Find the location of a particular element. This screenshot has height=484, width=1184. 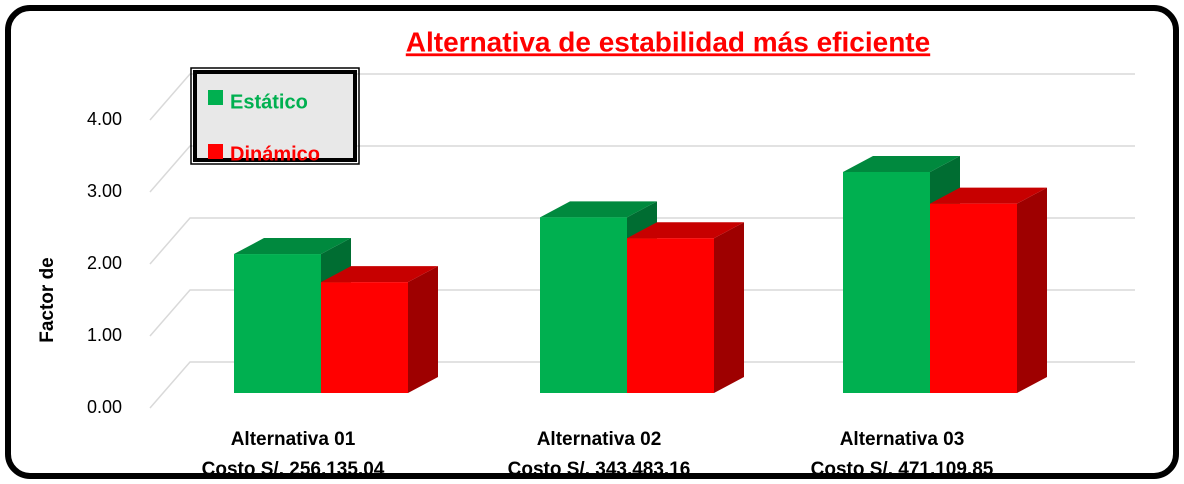

y-tick-label: 0.00 is located at coordinates (104, 407).